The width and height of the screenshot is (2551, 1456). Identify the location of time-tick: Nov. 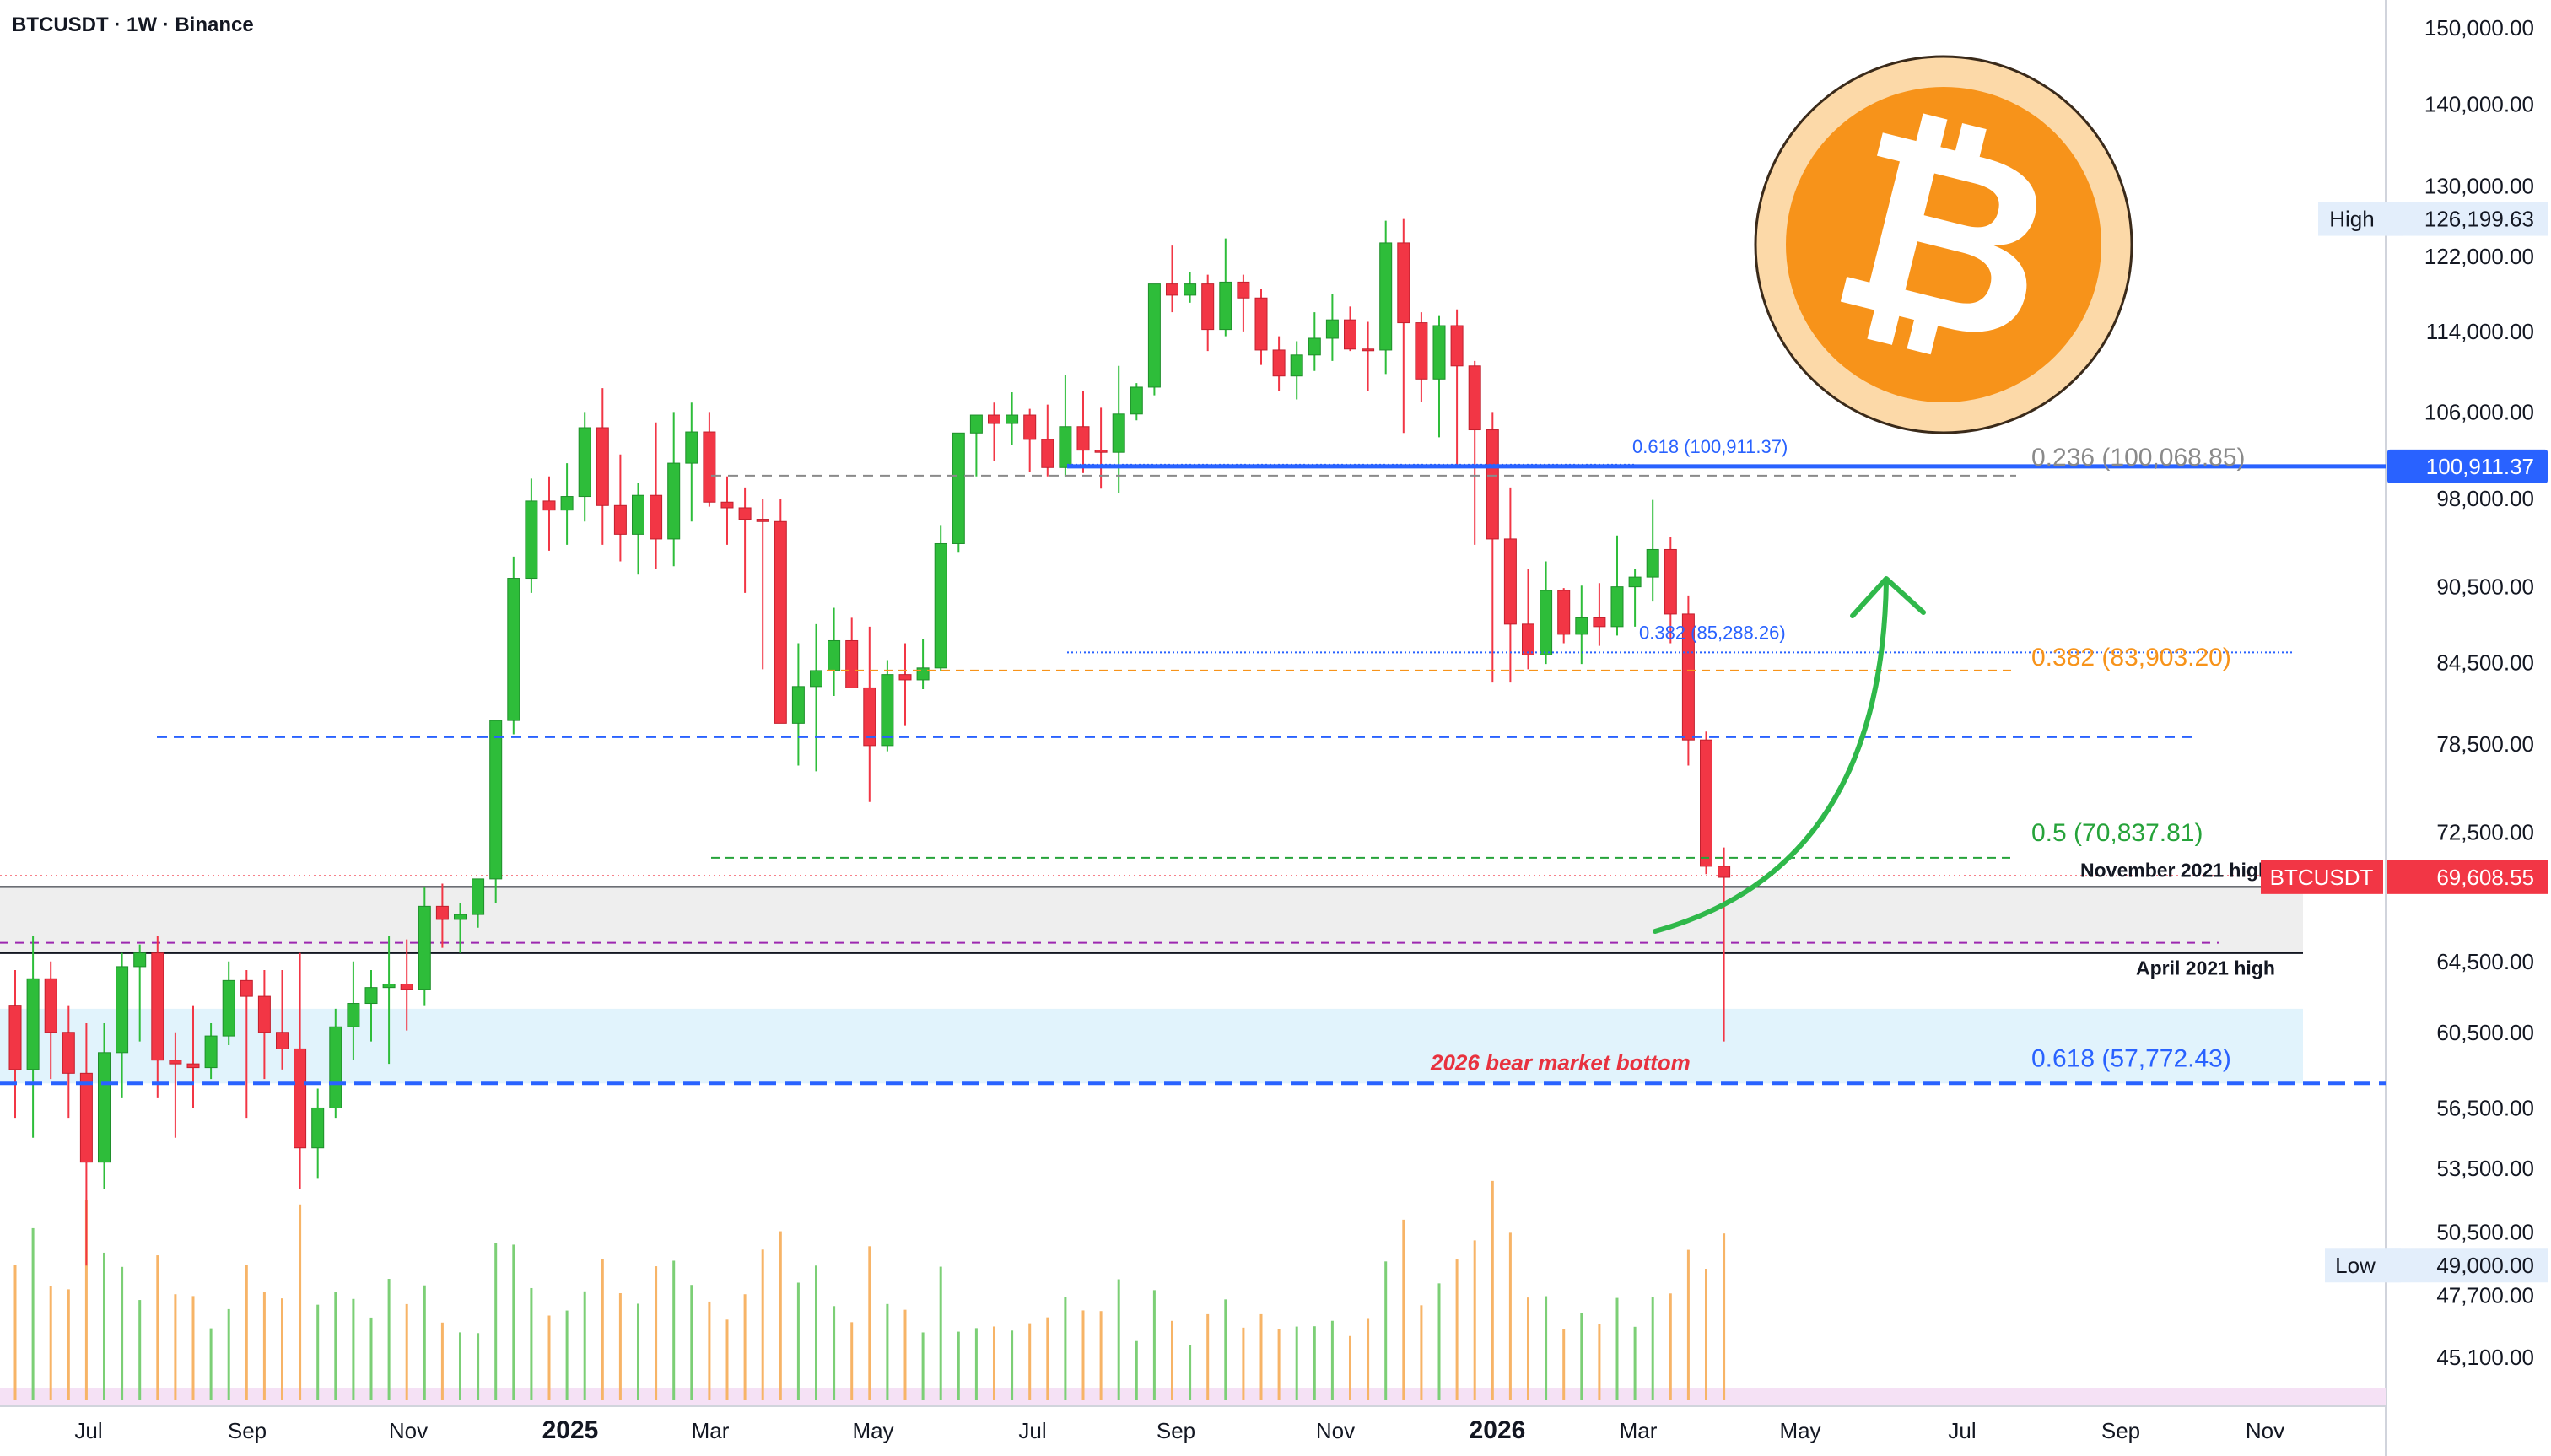
(1335, 1430).